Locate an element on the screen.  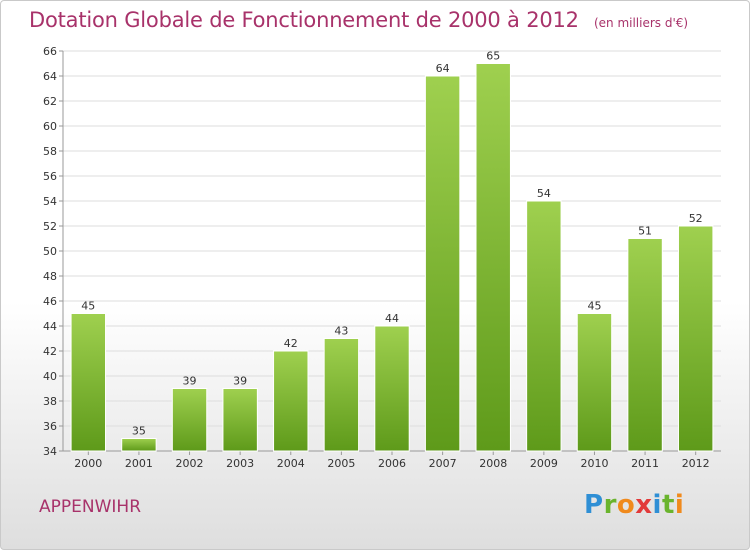
bar-2005 is located at coordinates (341, 395).